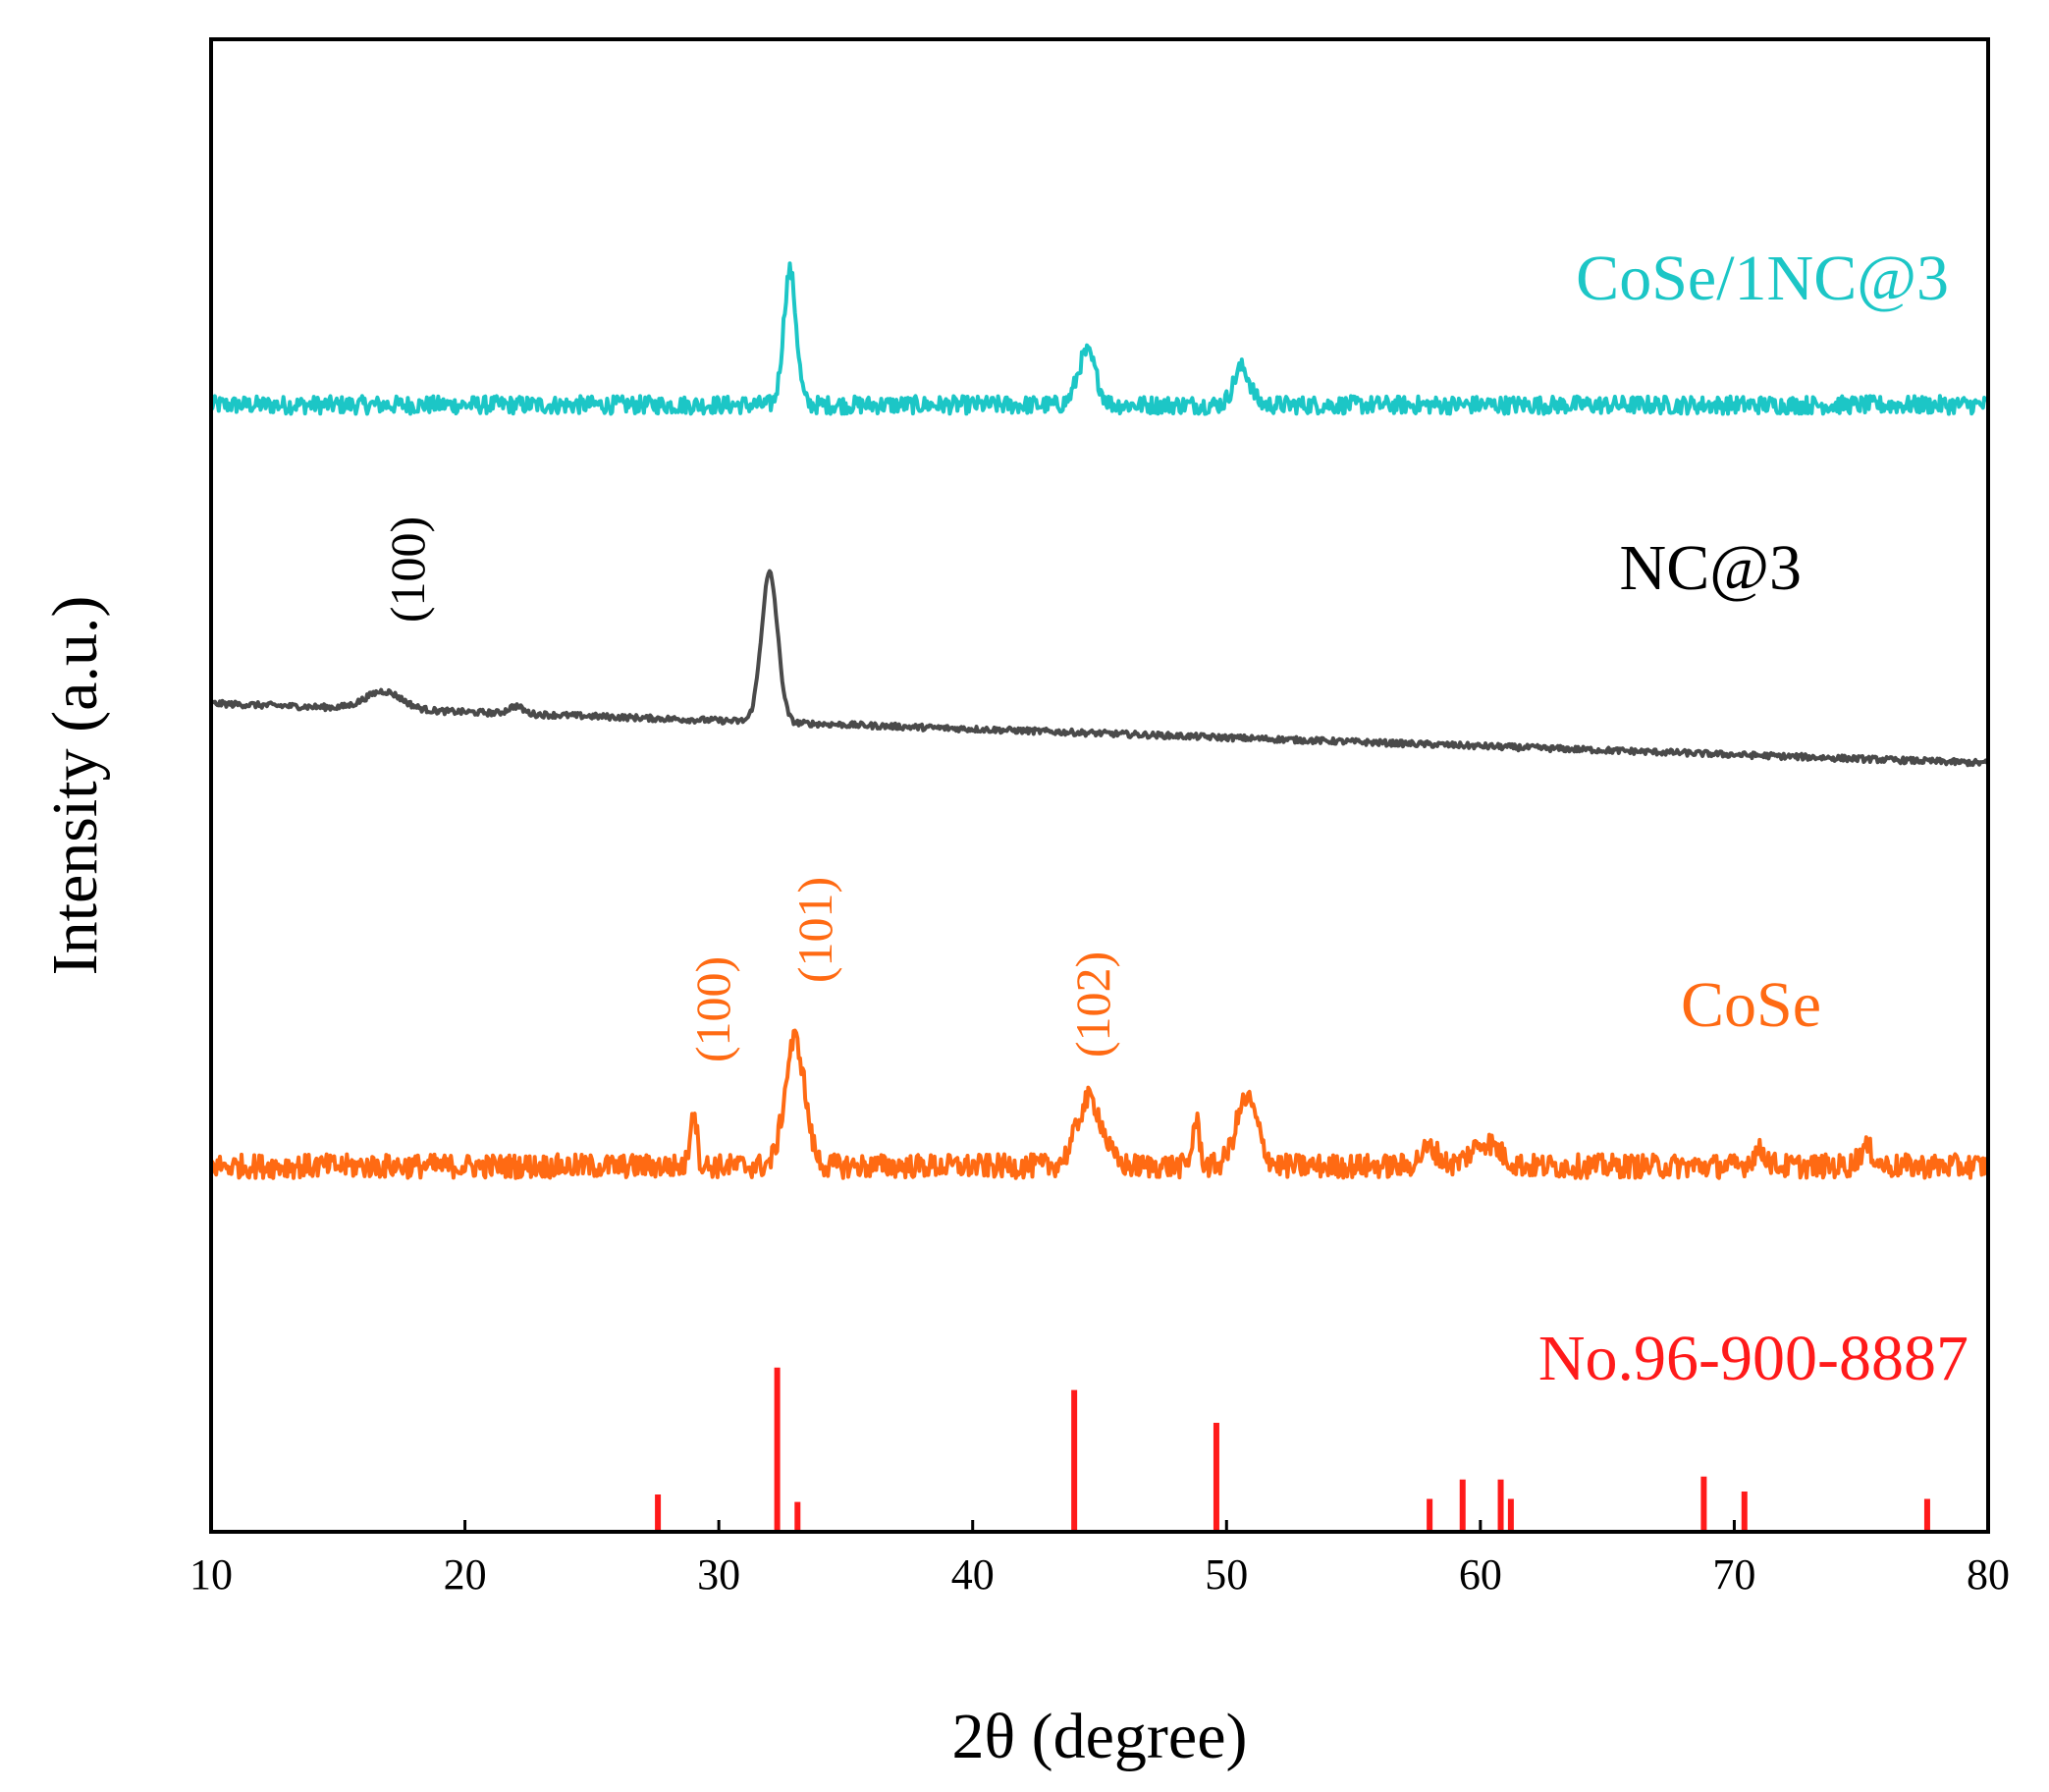 This screenshot has height=1792, width=2049. I want to click on x-tick-label-10: 10, so click(211, 1575).